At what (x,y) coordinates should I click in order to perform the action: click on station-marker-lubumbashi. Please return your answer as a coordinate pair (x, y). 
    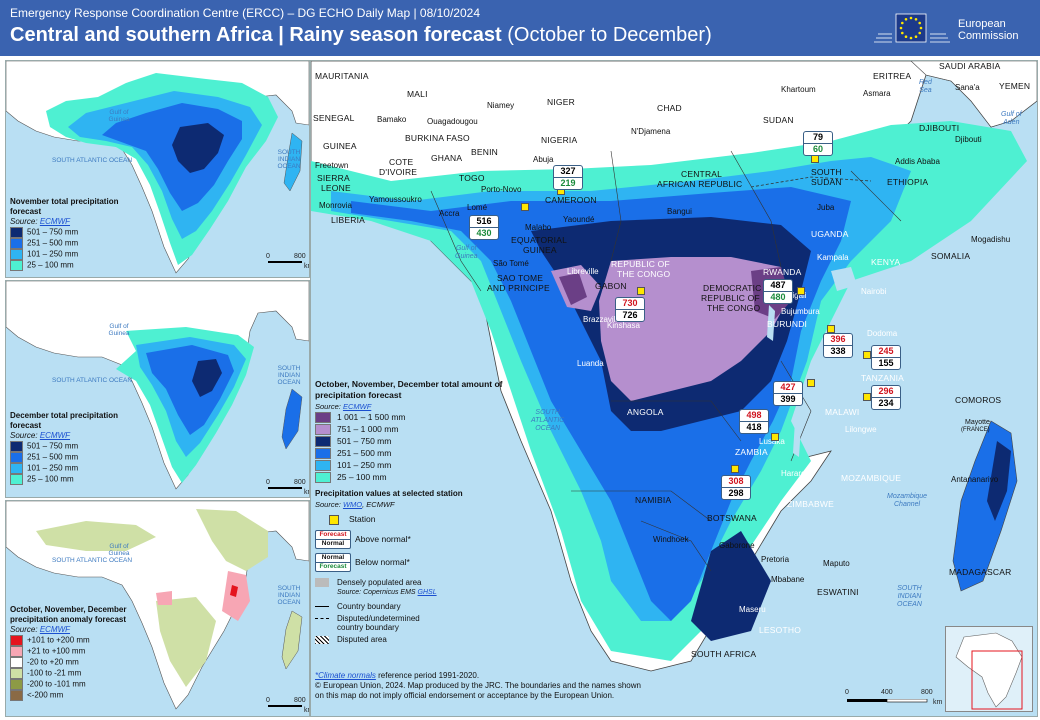
    Looking at the image, I should click on (775, 437).